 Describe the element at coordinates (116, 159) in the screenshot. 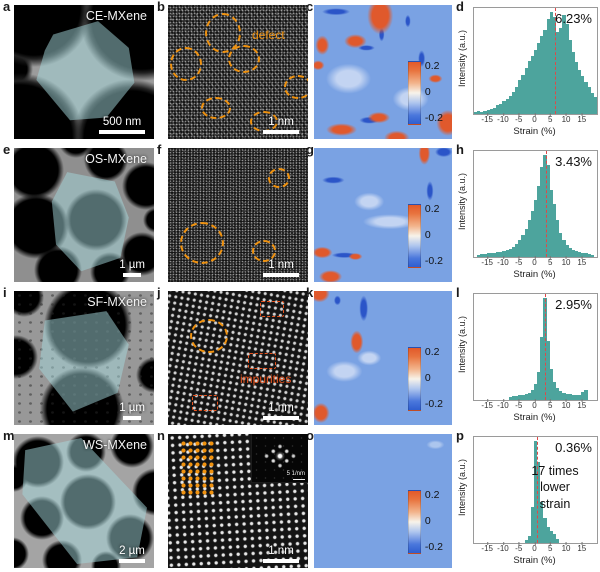

I see `sample-label: OS-MXene` at that location.